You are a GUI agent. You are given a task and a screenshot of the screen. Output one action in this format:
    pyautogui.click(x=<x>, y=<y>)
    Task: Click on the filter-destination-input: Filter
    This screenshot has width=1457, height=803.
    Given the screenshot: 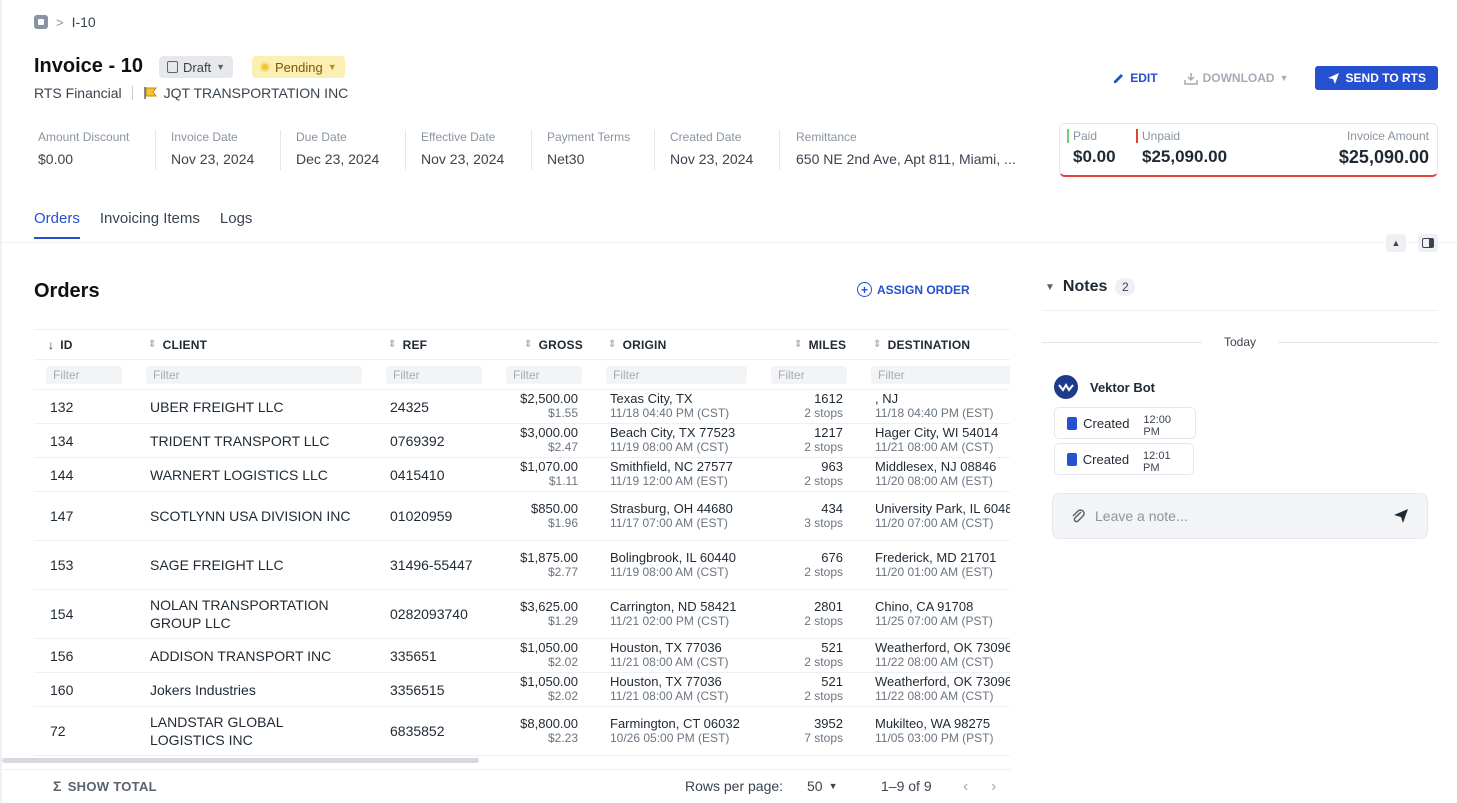 What is the action you would take?
    pyautogui.click(x=940, y=374)
    